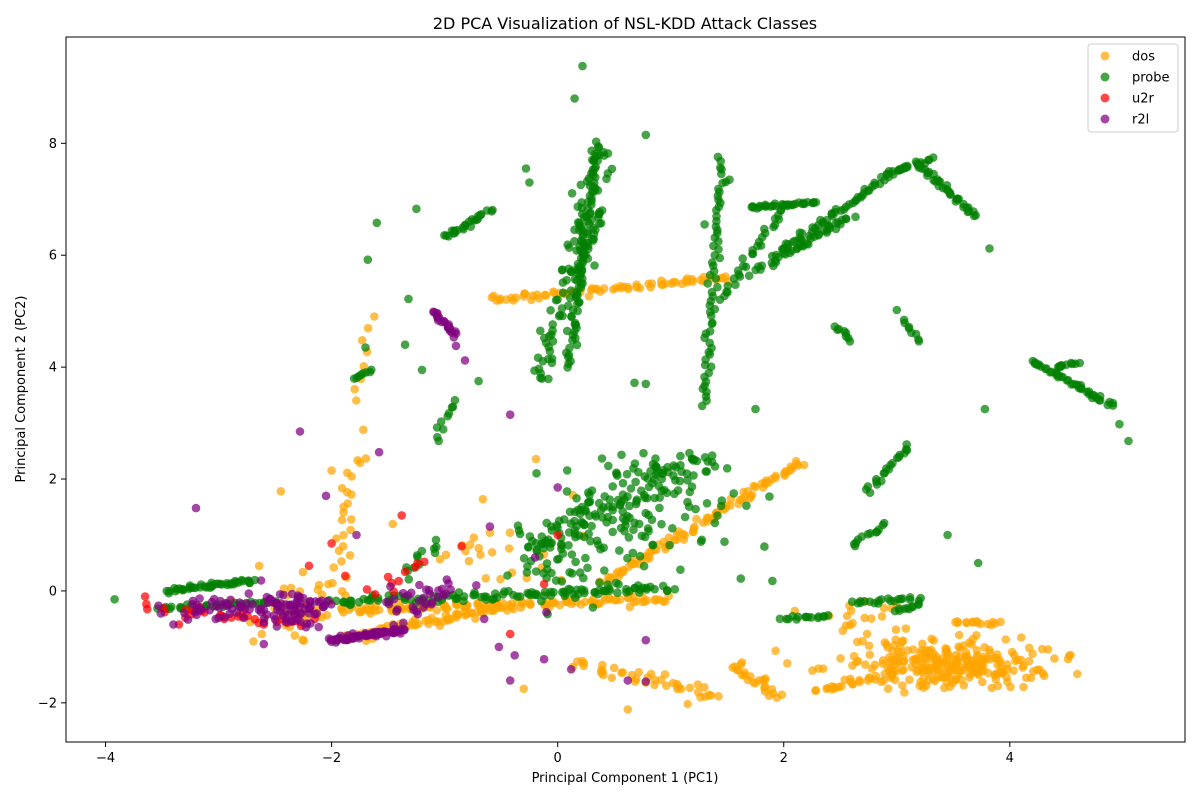  Describe the element at coordinates (1133, 88) in the screenshot. I see `legend-box` at that location.